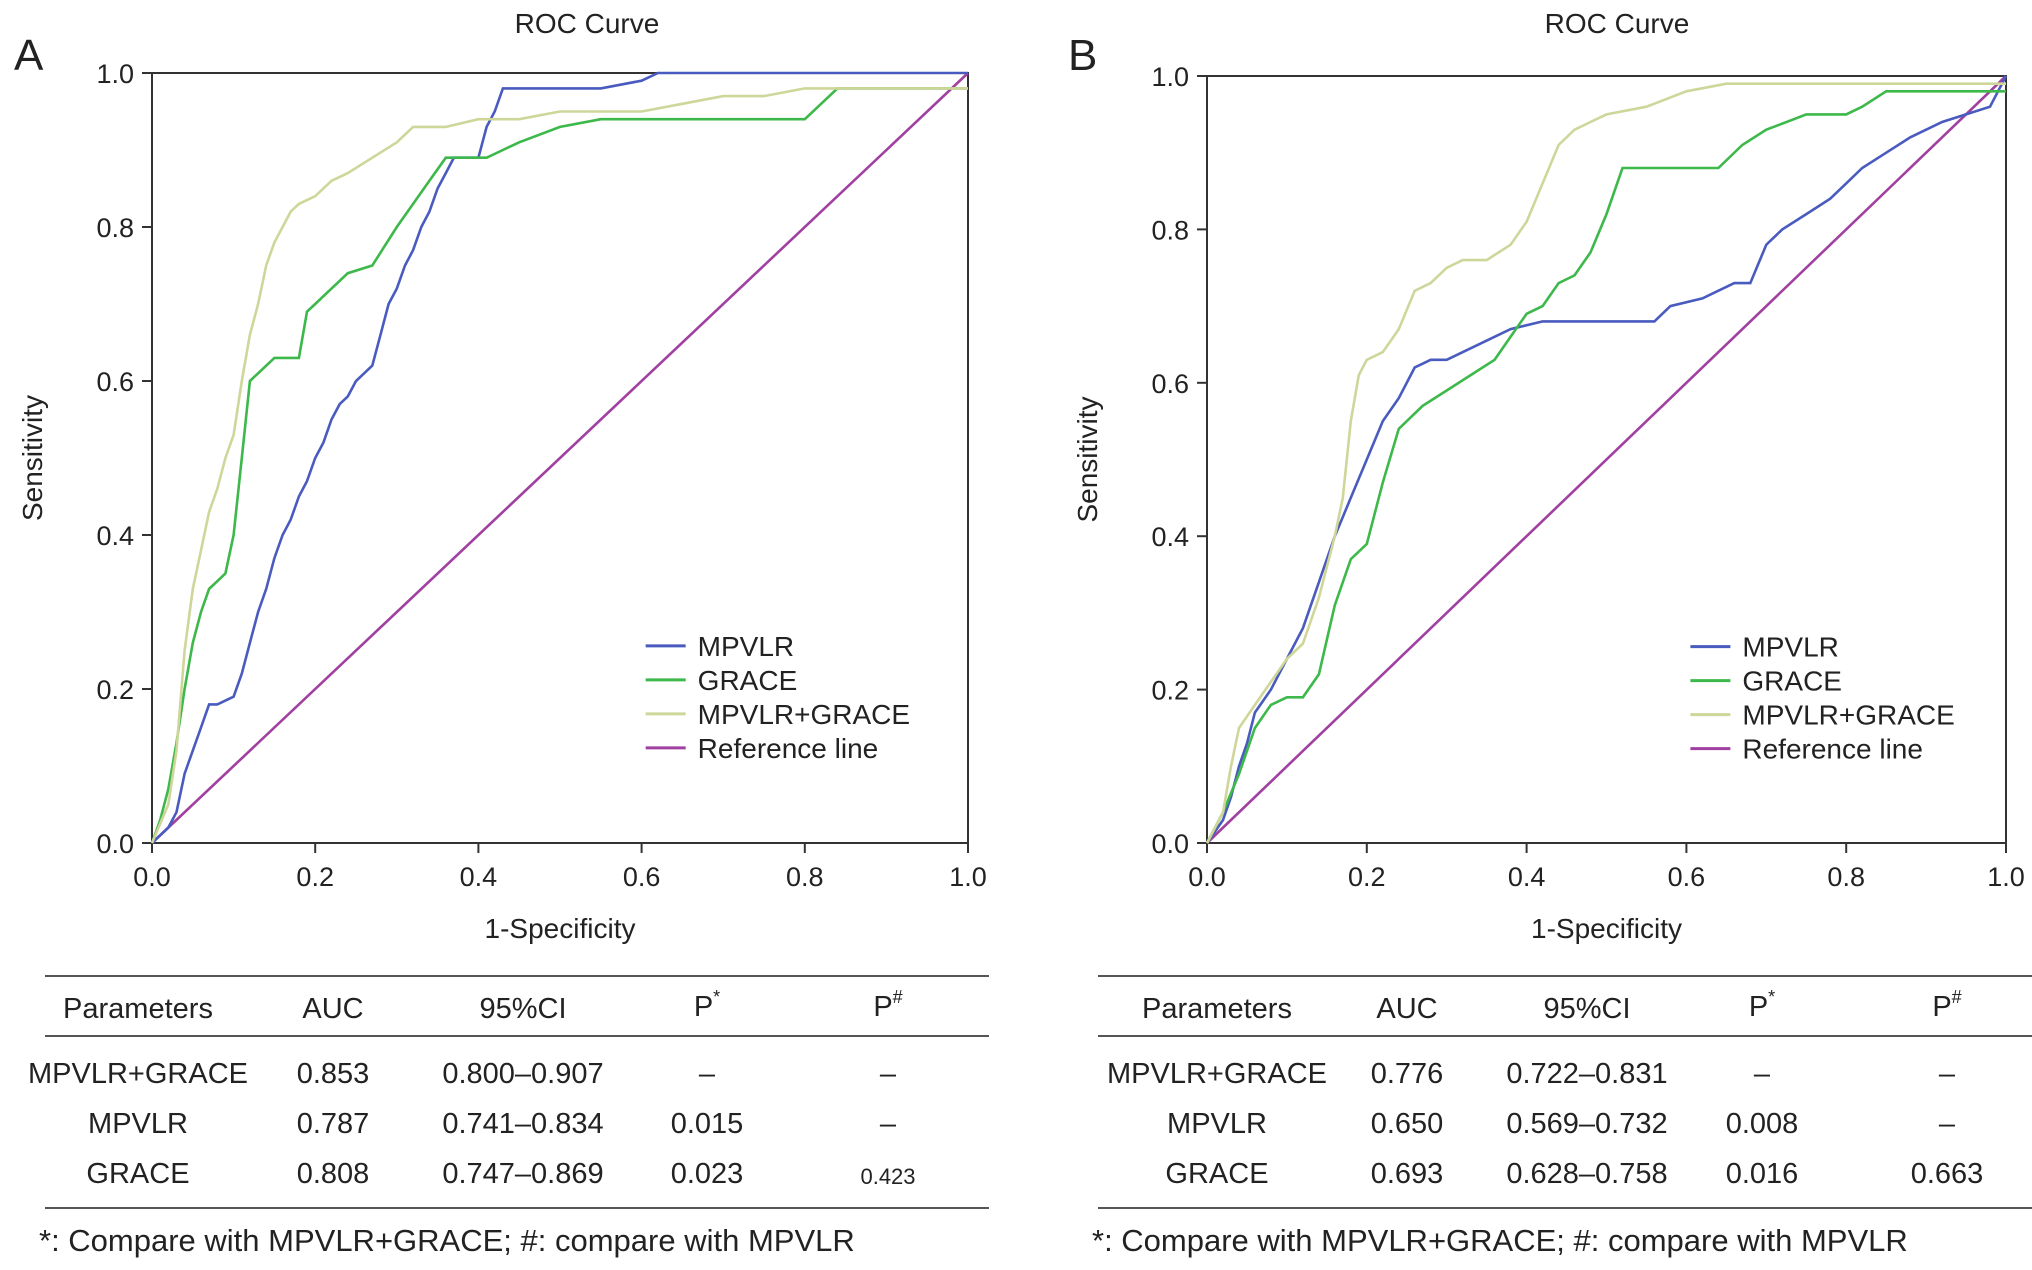  What do you see at coordinates (333, 1074) in the screenshot?
I see `row1-auc: 0.853` at bounding box center [333, 1074].